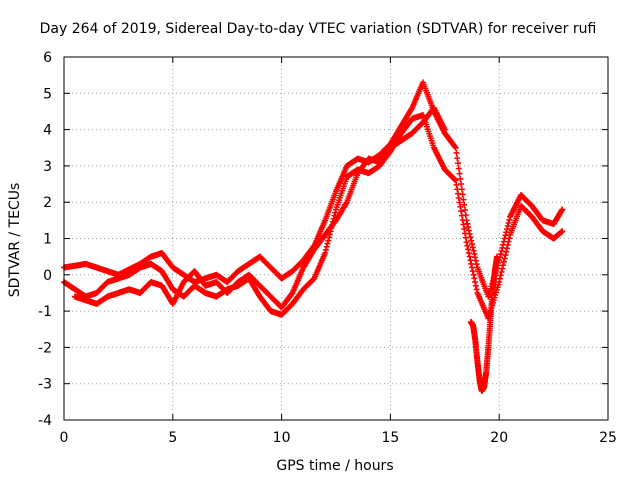 The width and height of the screenshot is (640, 480). Describe the element at coordinates (334, 466) in the screenshot. I see `x-axis-label: GPS time / hours` at that location.